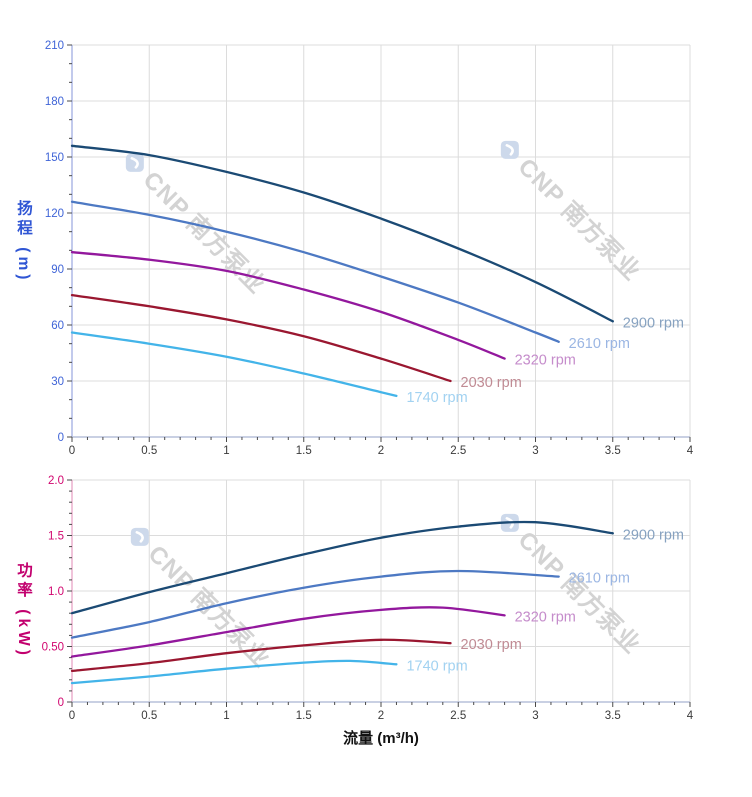 The height and width of the screenshot is (797, 752). What do you see at coordinates (57, 326) in the screenshot?
I see `y-tick-label: 60` at bounding box center [57, 326].